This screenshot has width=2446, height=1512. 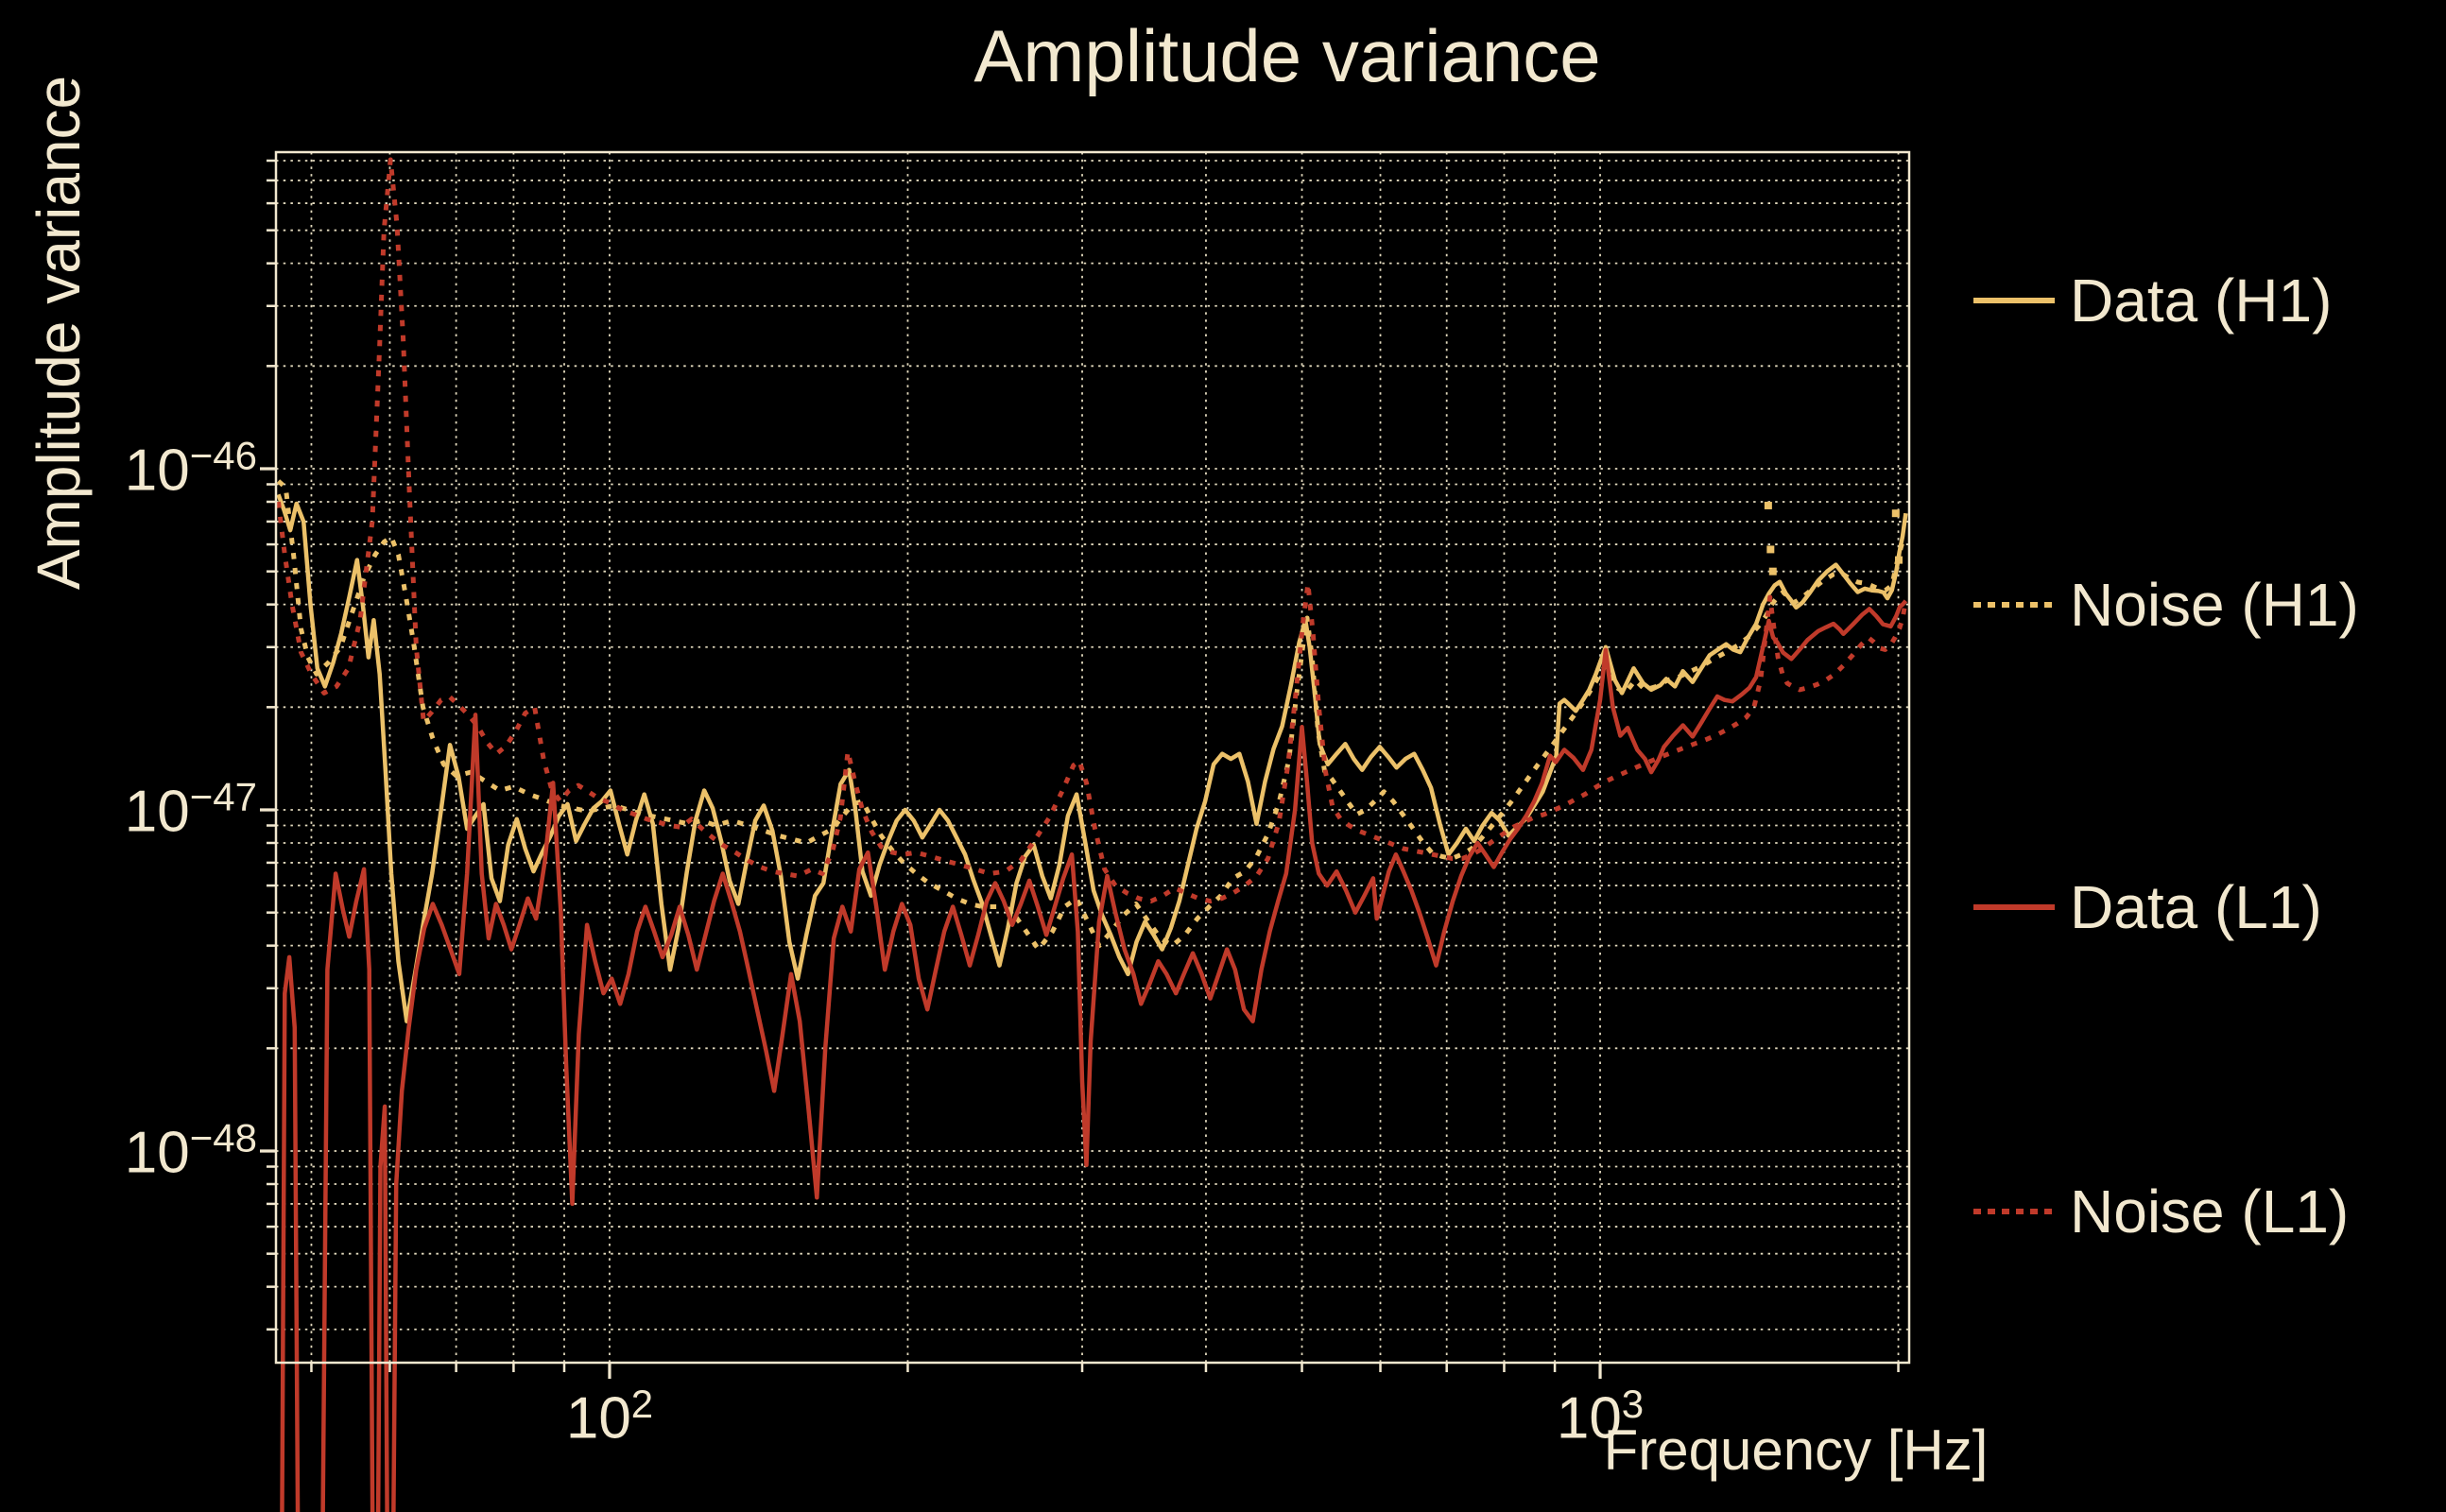 I want to click on legend-swatch-noise-h1, so click(x=2014, y=605).